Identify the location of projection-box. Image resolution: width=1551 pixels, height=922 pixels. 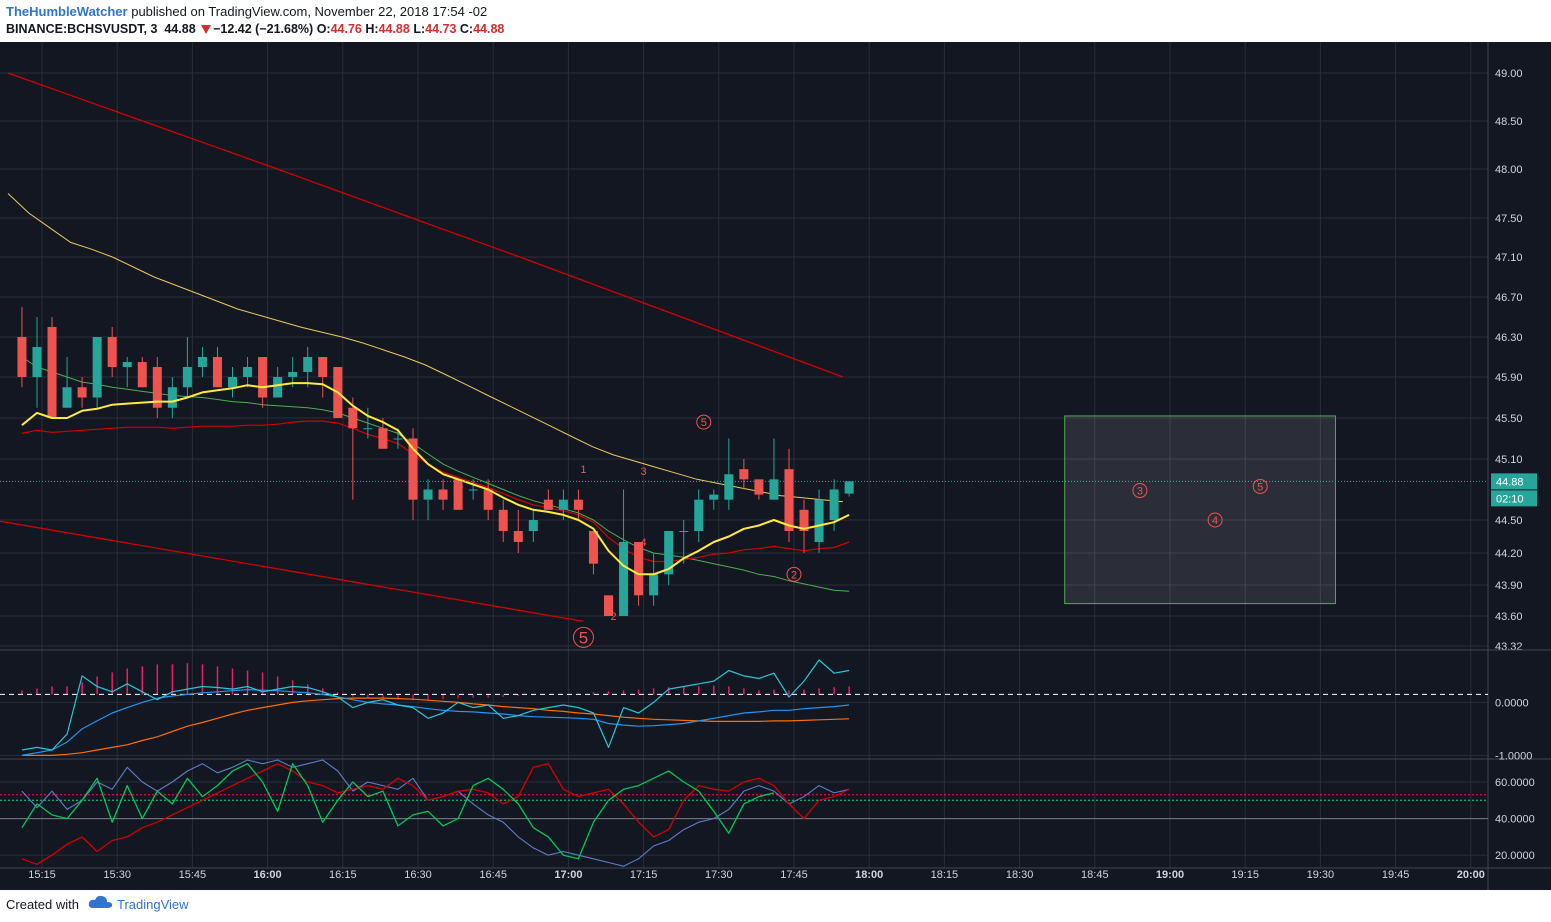
(1200, 510).